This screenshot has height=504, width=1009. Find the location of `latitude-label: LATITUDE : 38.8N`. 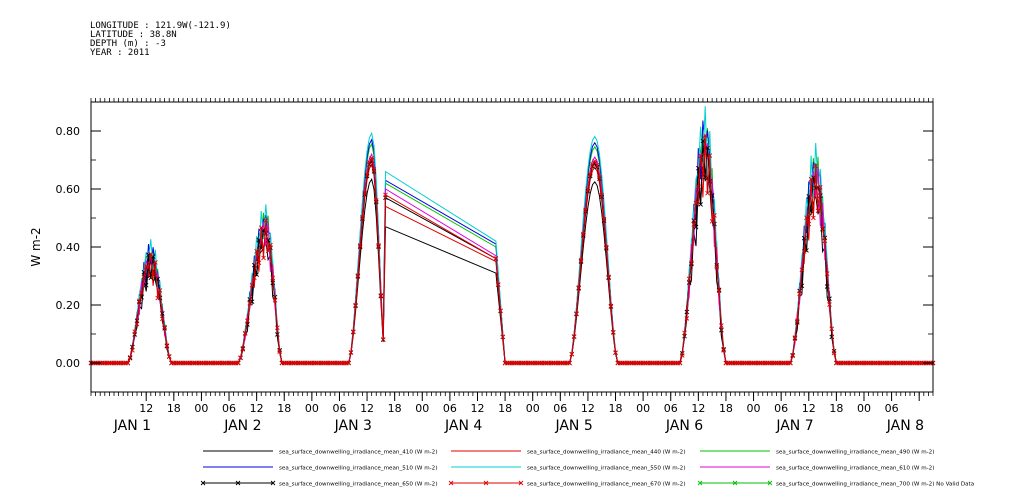

latitude-label: LATITUDE : 38.8N is located at coordinates (133, 35).